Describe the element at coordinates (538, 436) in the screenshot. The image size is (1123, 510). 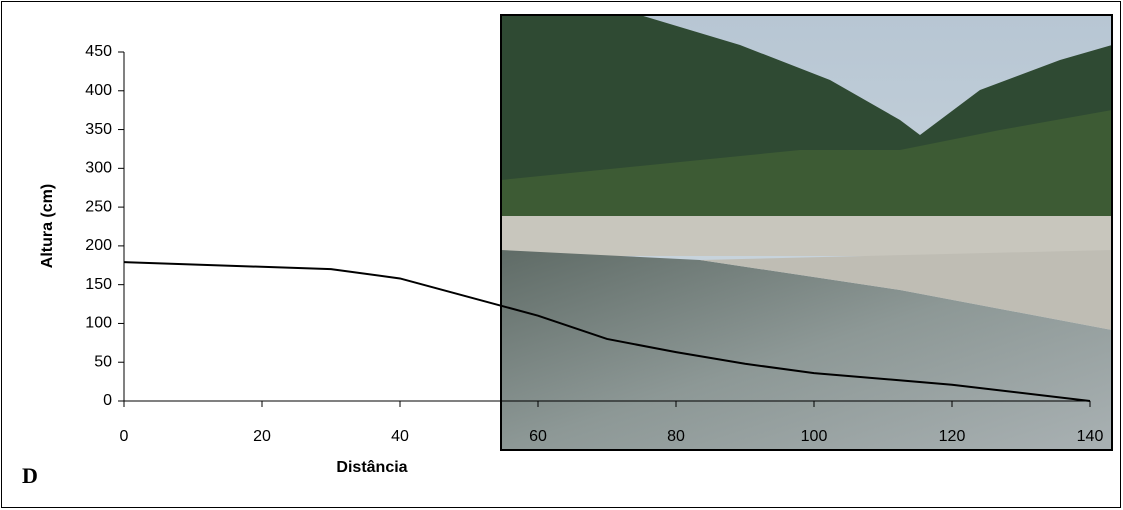
I see `x-tick-label: 60` at that location.